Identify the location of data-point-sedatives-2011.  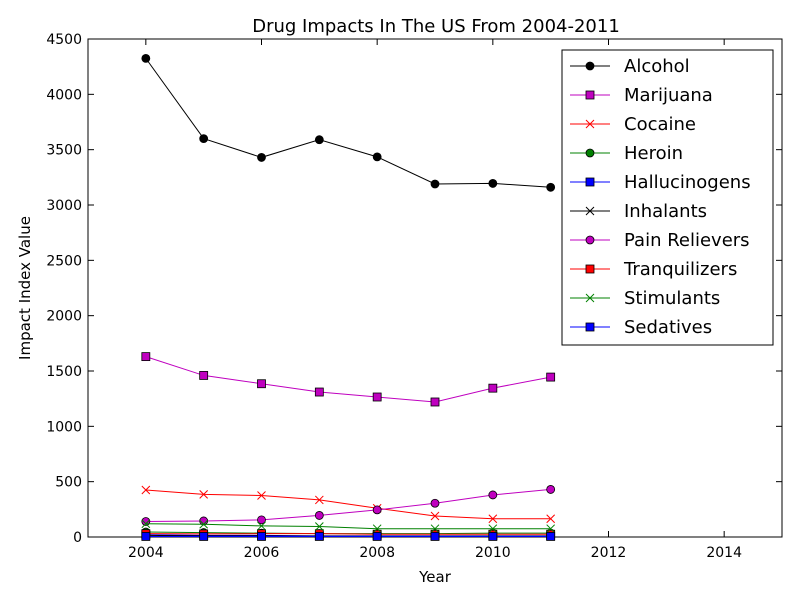
(551, 536).